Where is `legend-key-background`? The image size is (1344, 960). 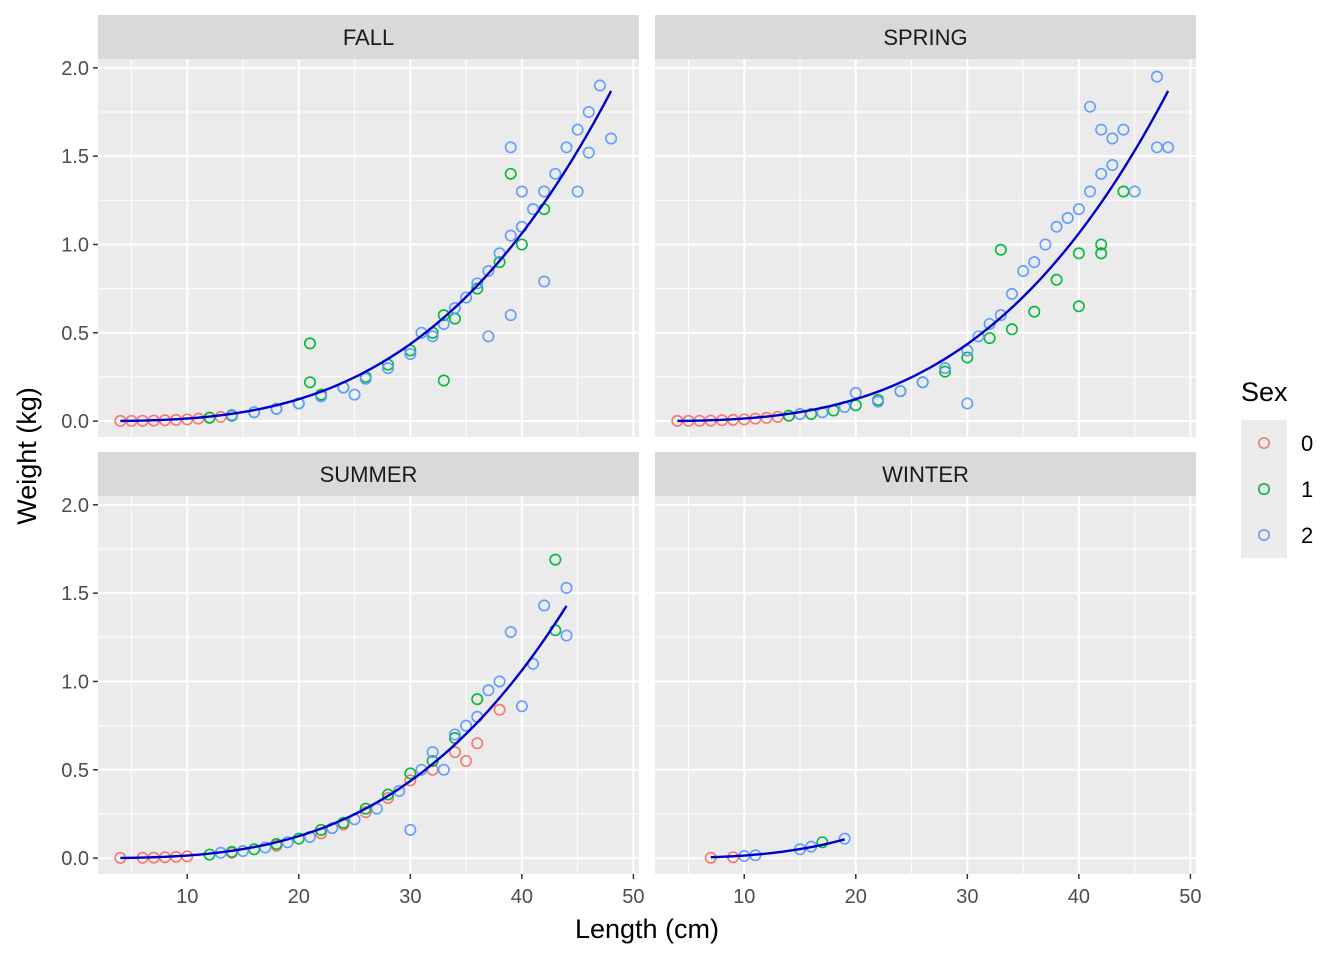
legend-key-background is located at coordinates (1264, 489).